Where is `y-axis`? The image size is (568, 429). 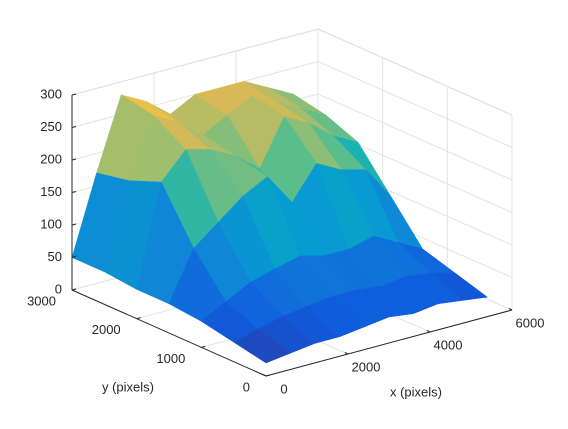
y-axis is located at coordinates (169, 333).